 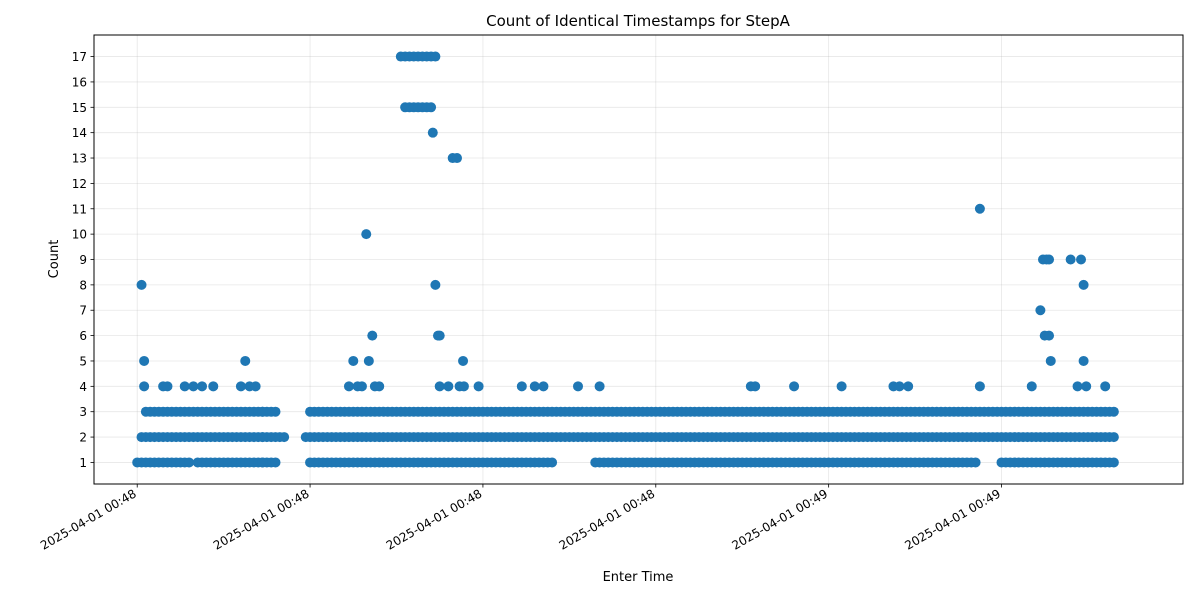 What do you see at coordinates (79, 82) in the screenshot?
I see `y-tick-label: 16` at bounding box center [79, 82].